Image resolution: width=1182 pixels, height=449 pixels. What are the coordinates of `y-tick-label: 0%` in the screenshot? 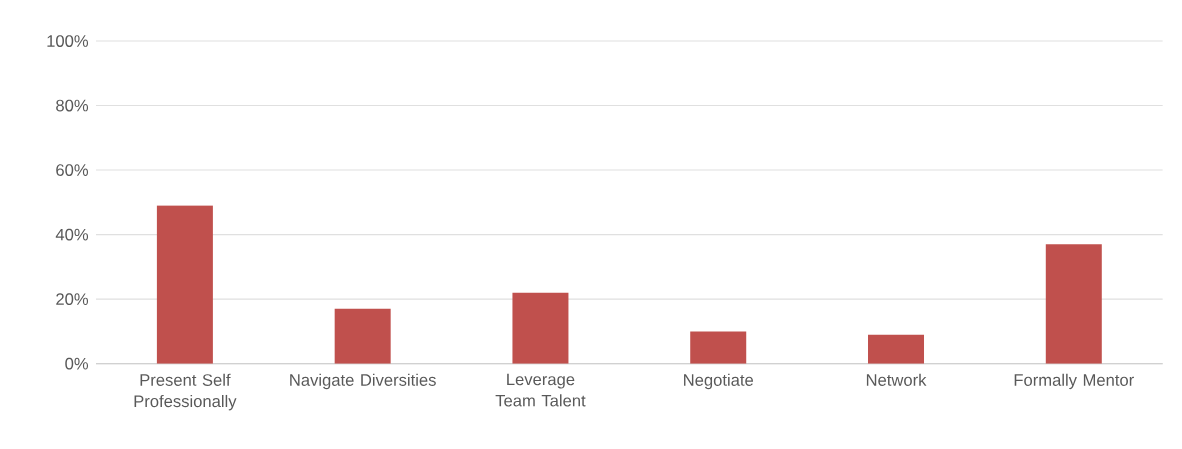 It's located at (77, 363).